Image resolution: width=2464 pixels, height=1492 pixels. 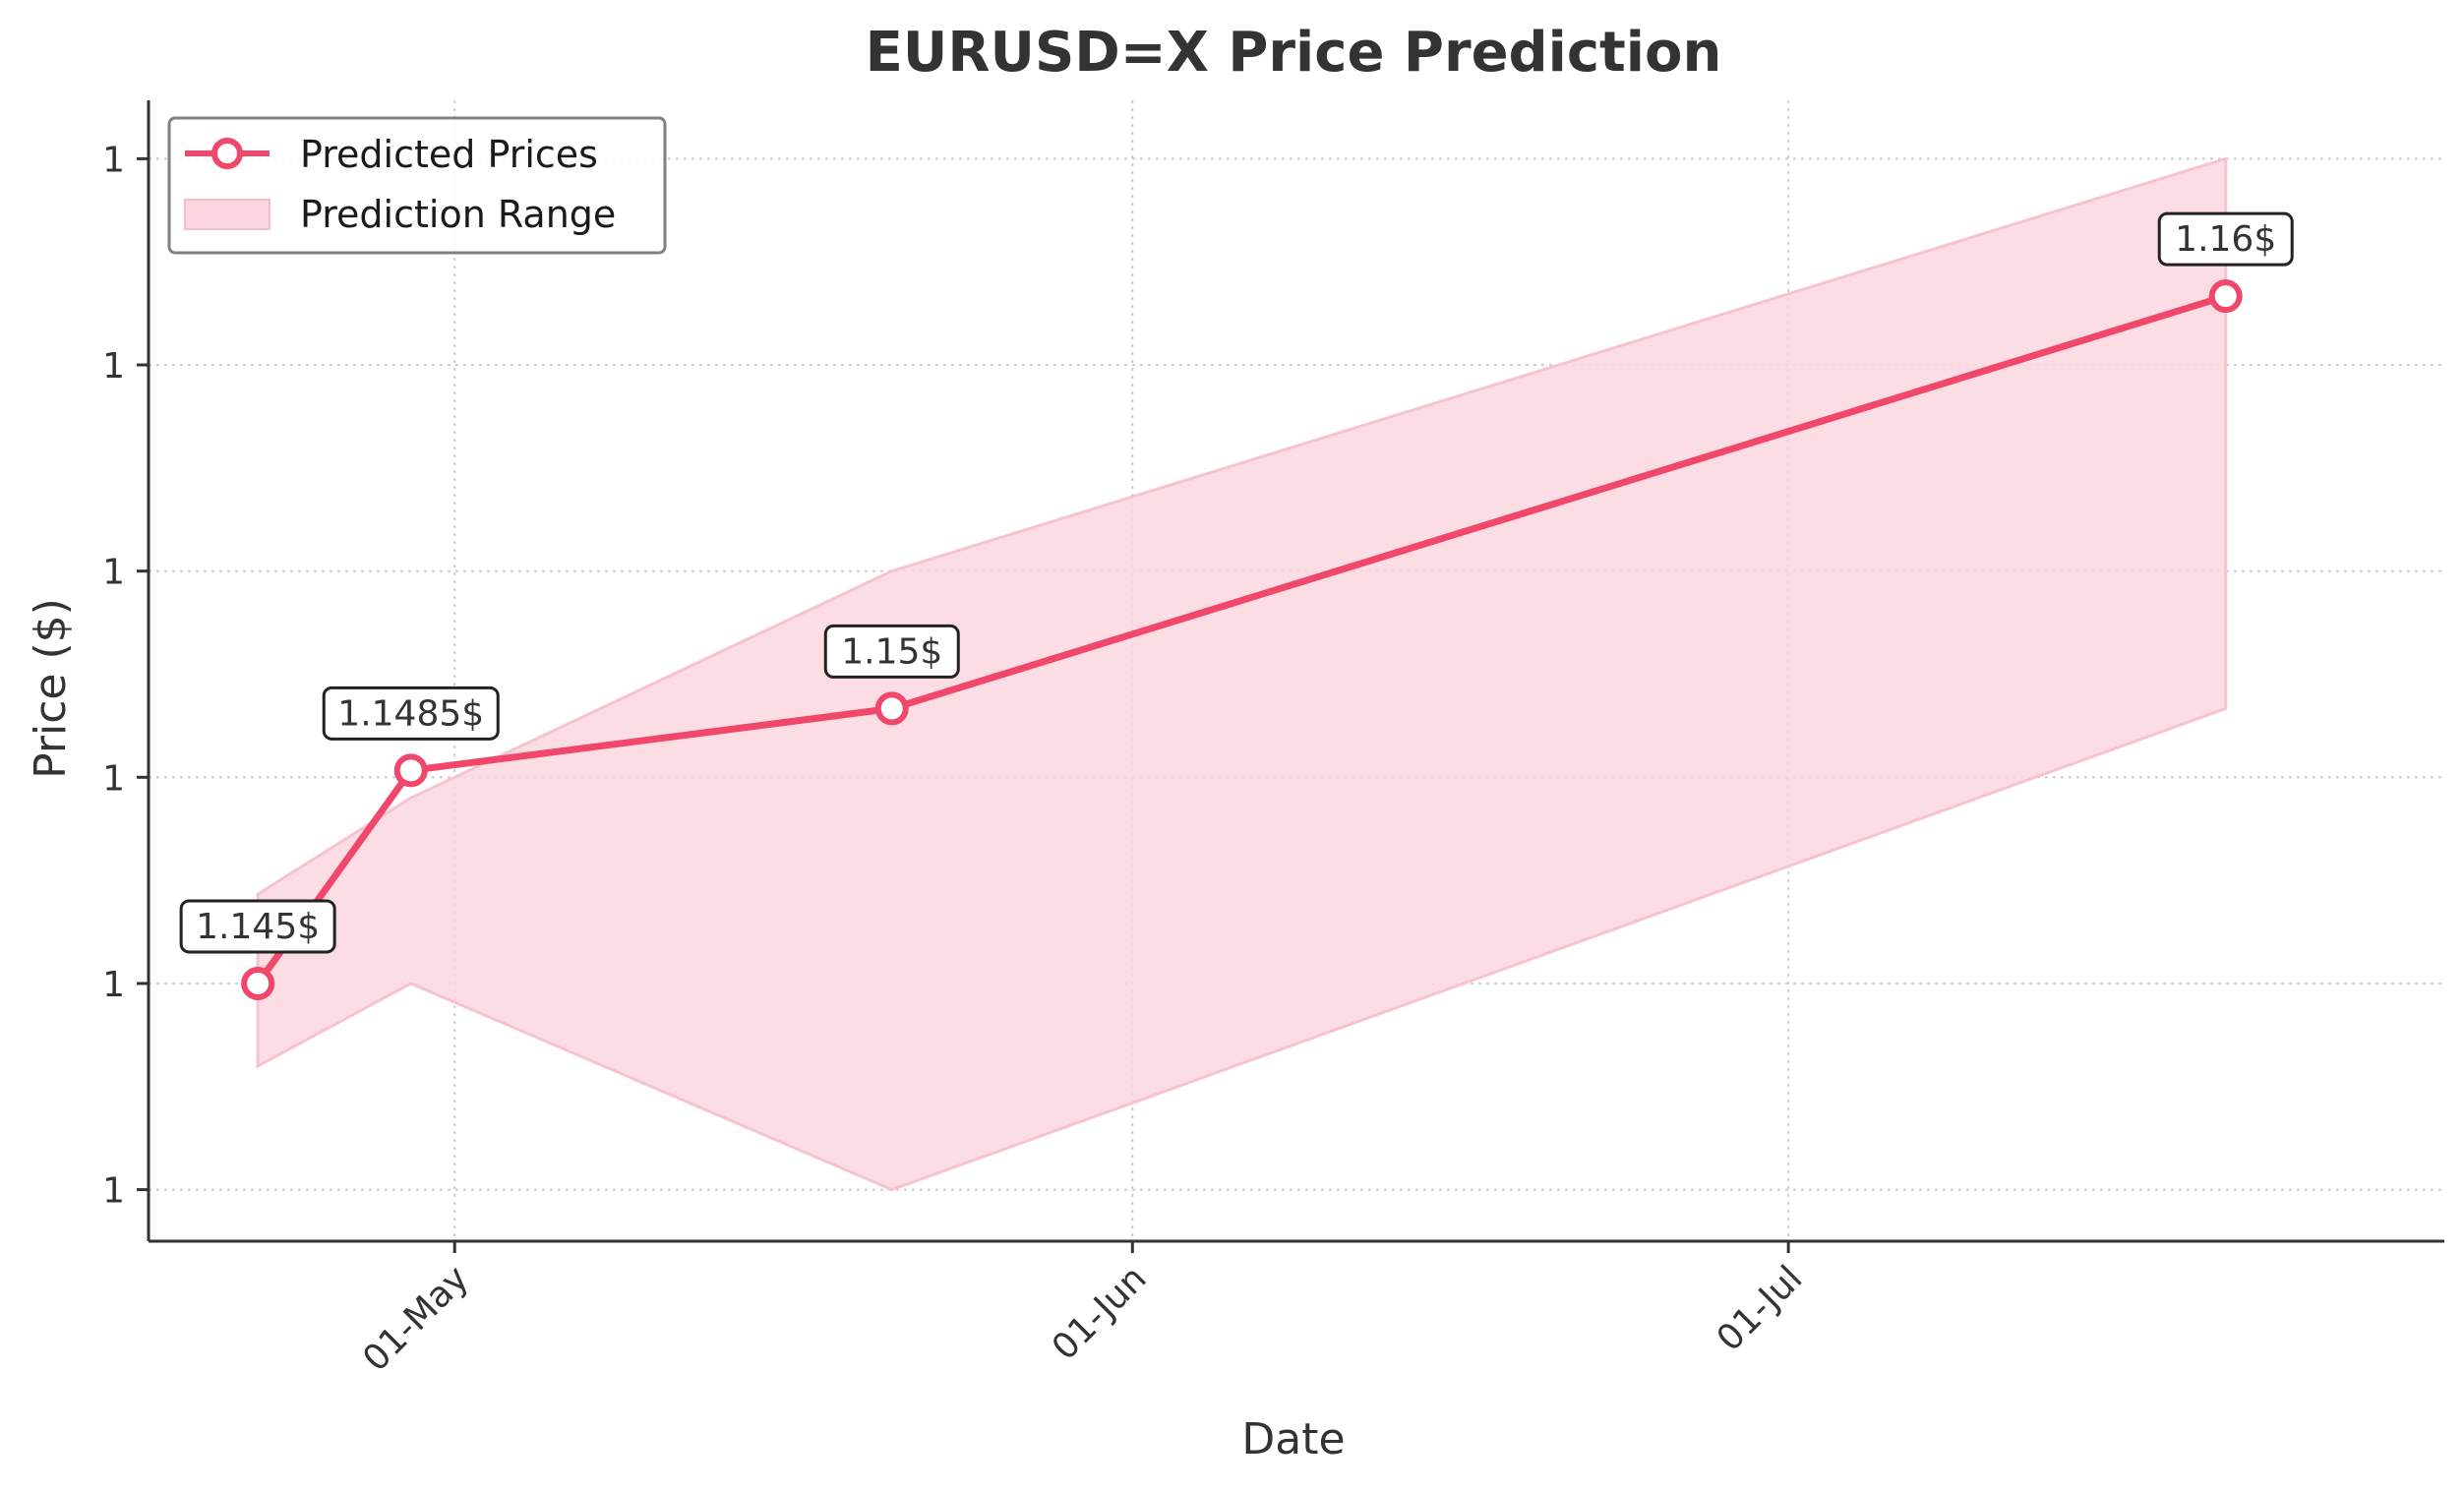 What do you see at coordinates (458, 214) in the screenshot?
I see `legend-label-prediction-range: Prediction Range` at bounding box center [458, 214].